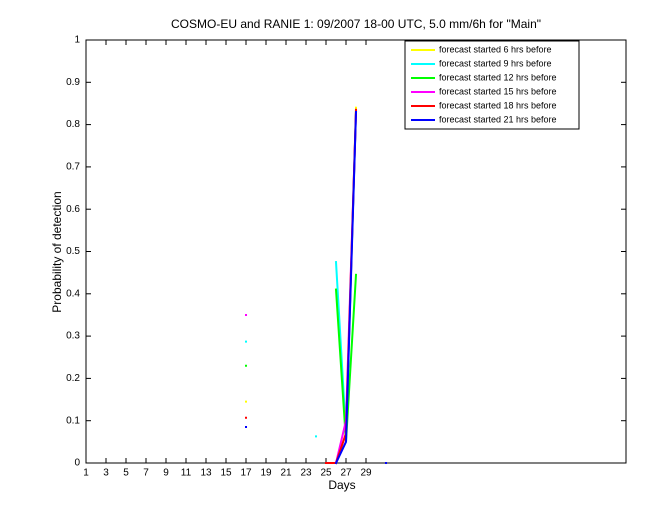  I want to click on y-tick-label: 0.3, so click(73, 336).